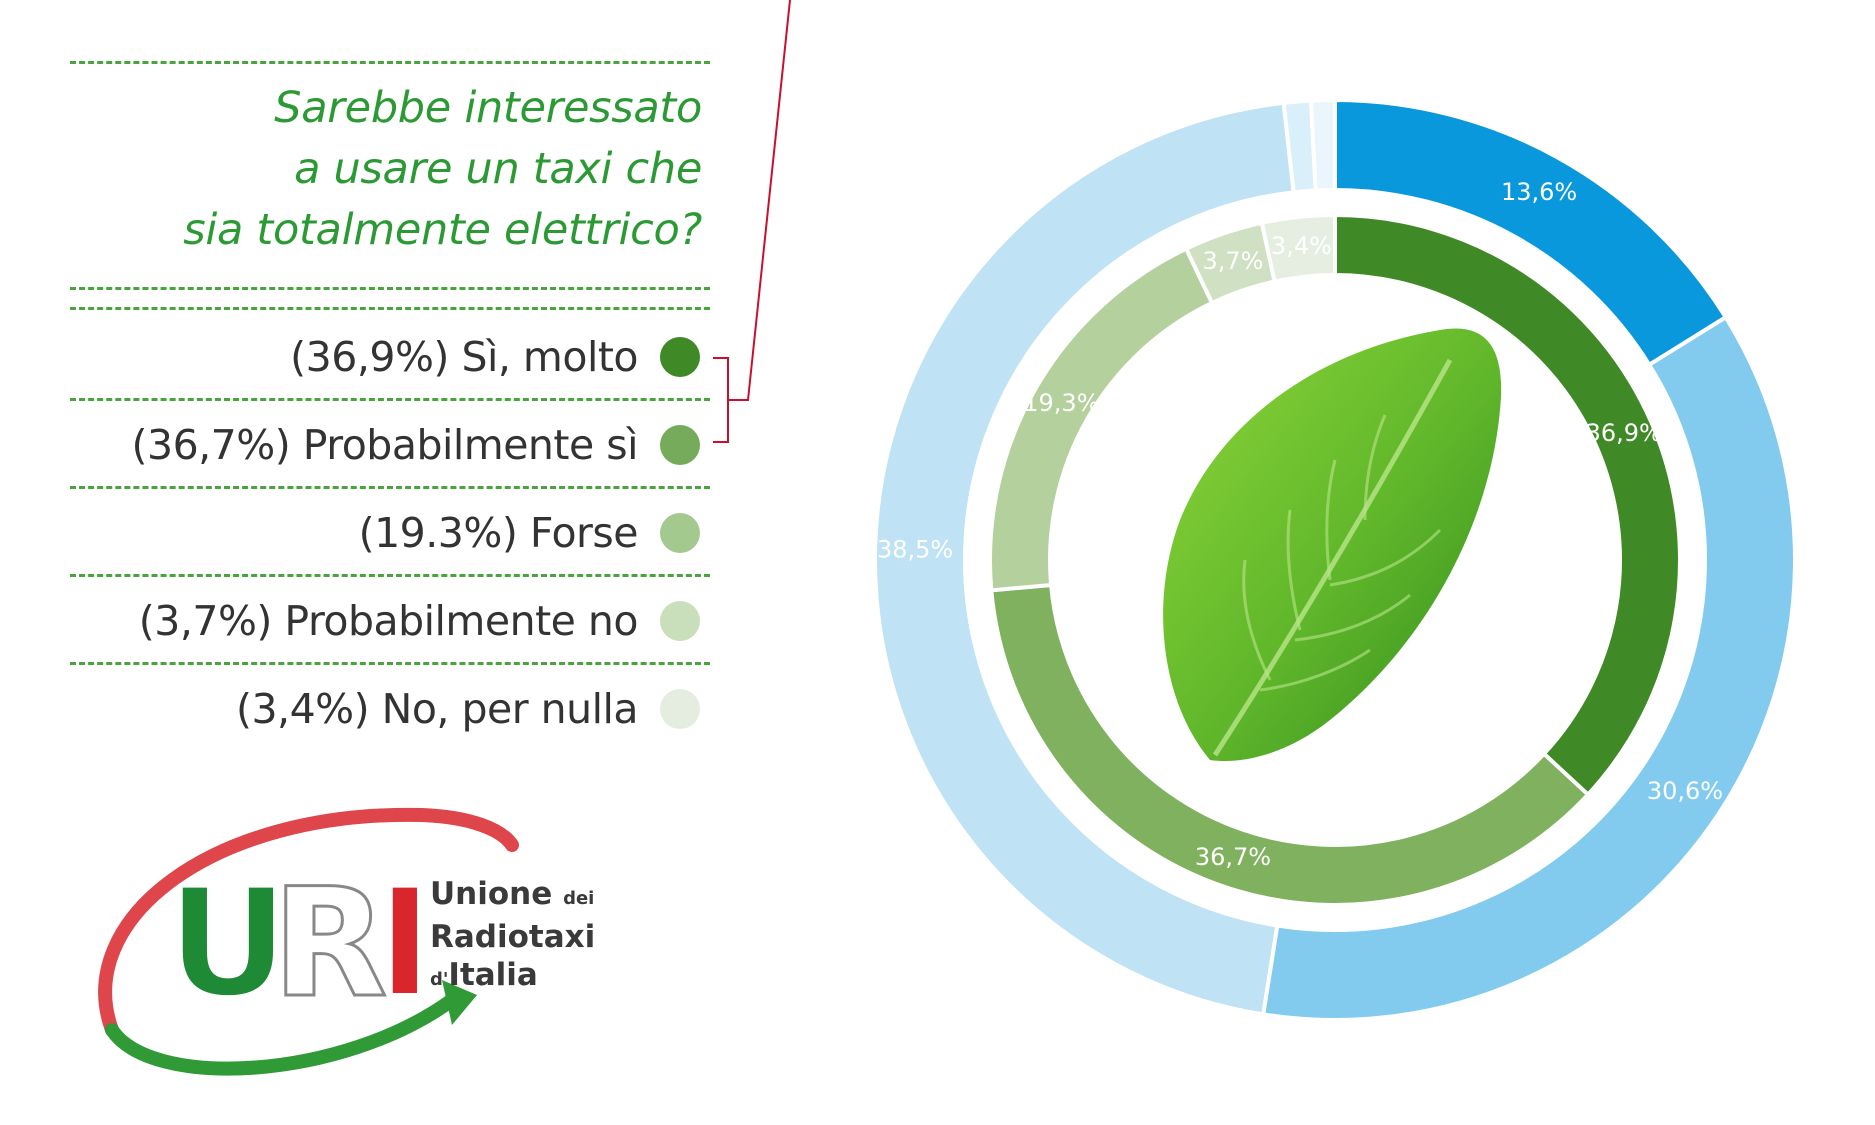  Describe the element at coordinates (384, 445) in the screenshot. I see `legend-label: (36,7%) Probabilmente sì` at that location.